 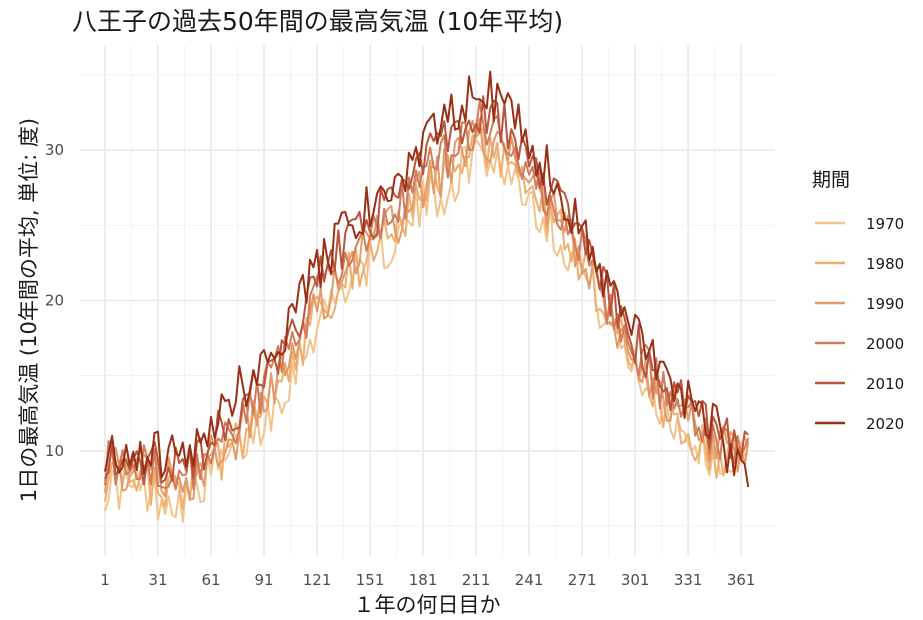 What do you see at coordinates (54, 150) in the screenshot?
I see `y-tick-label: 30` at bounding box center [54, 150].